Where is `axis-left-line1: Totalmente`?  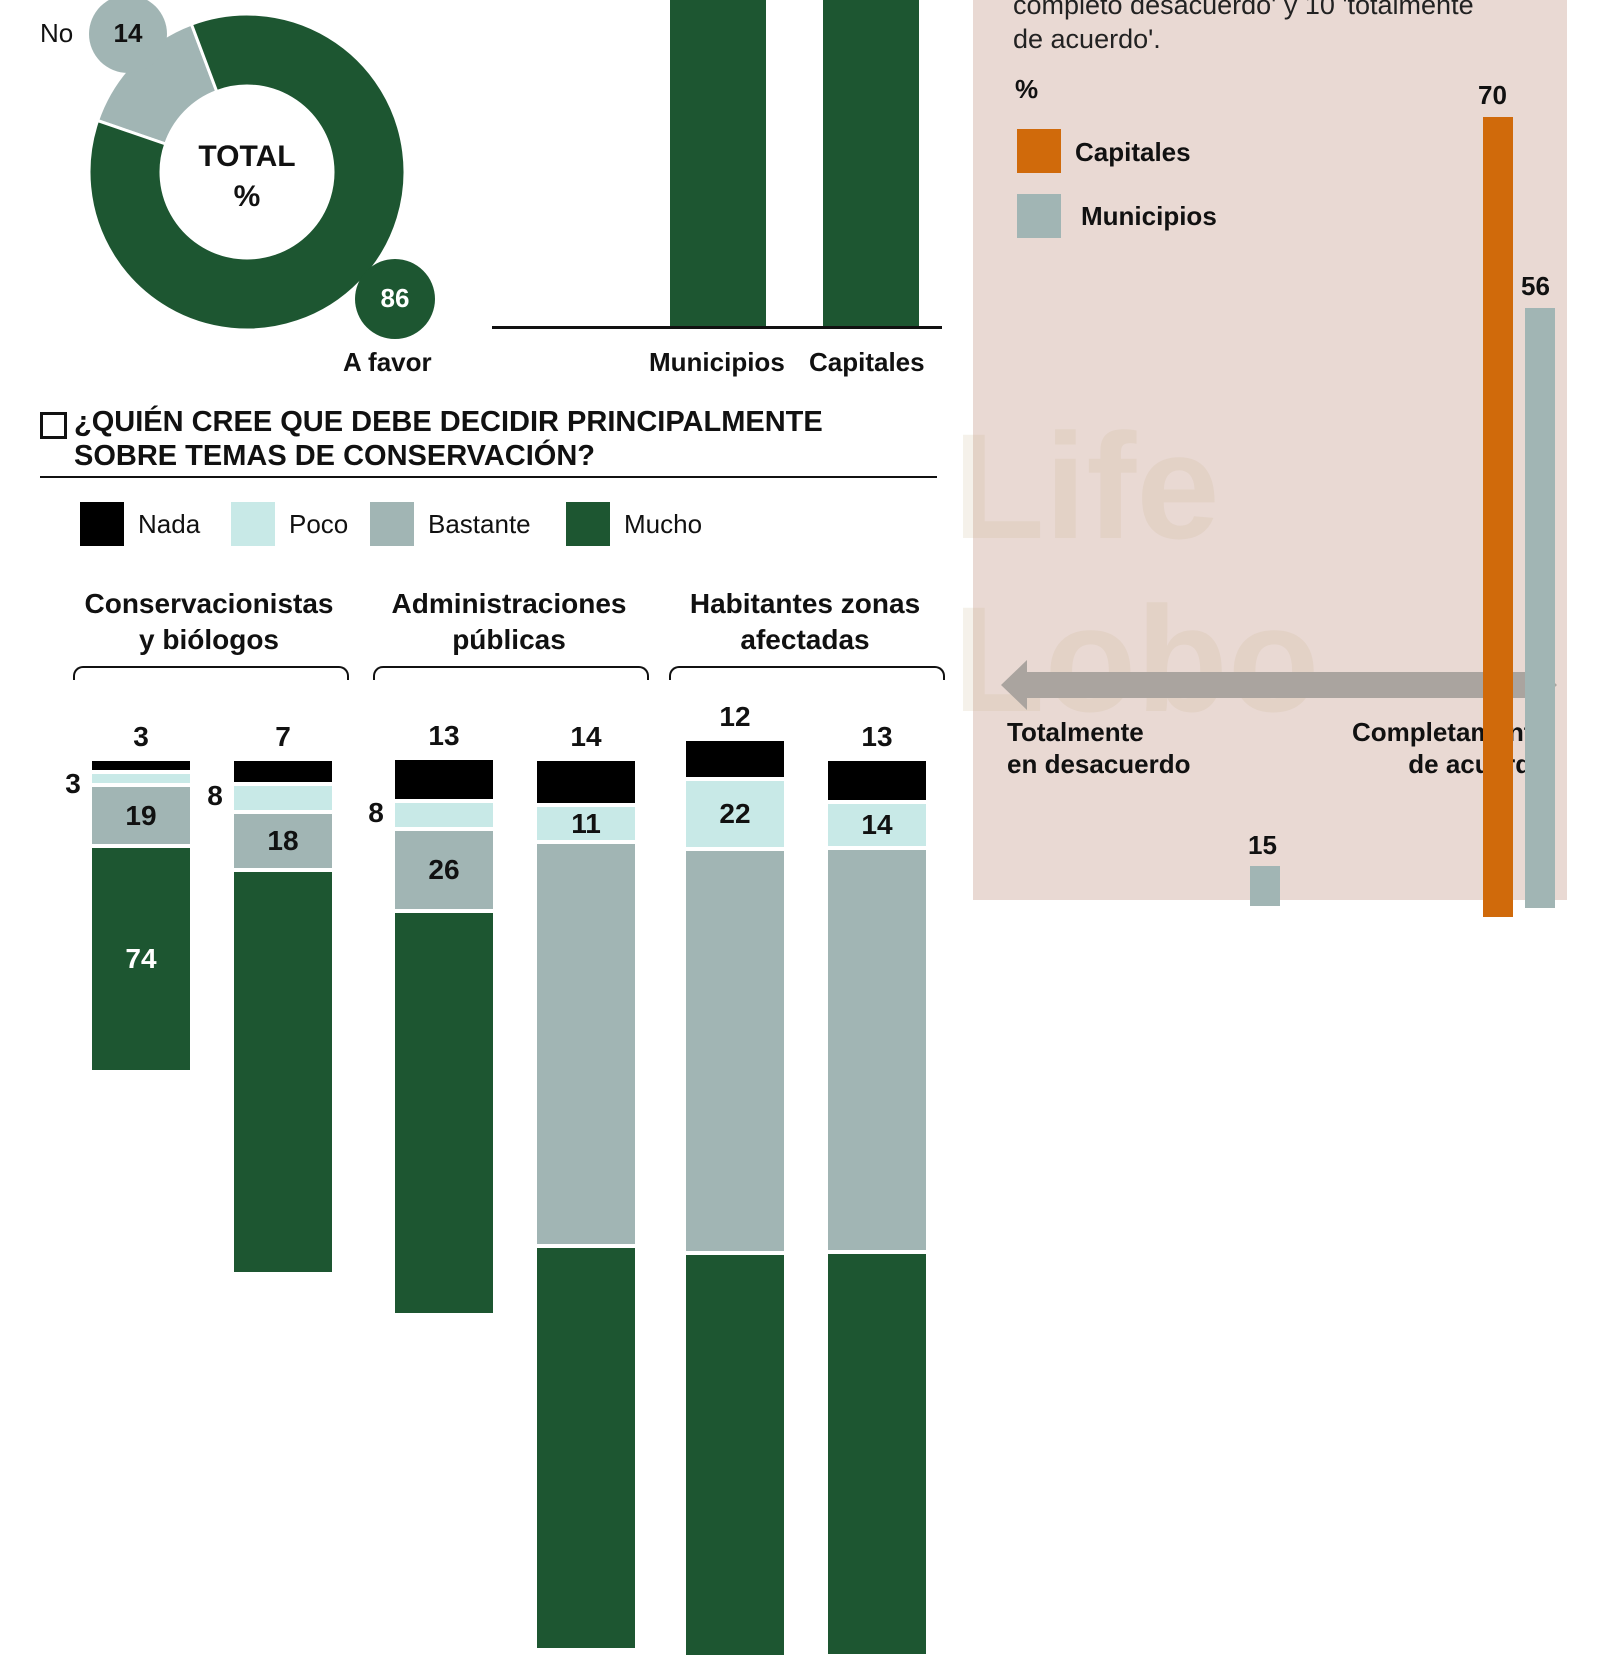 axis-left-line1: Totalmente is located at coordinates (1075, 732).